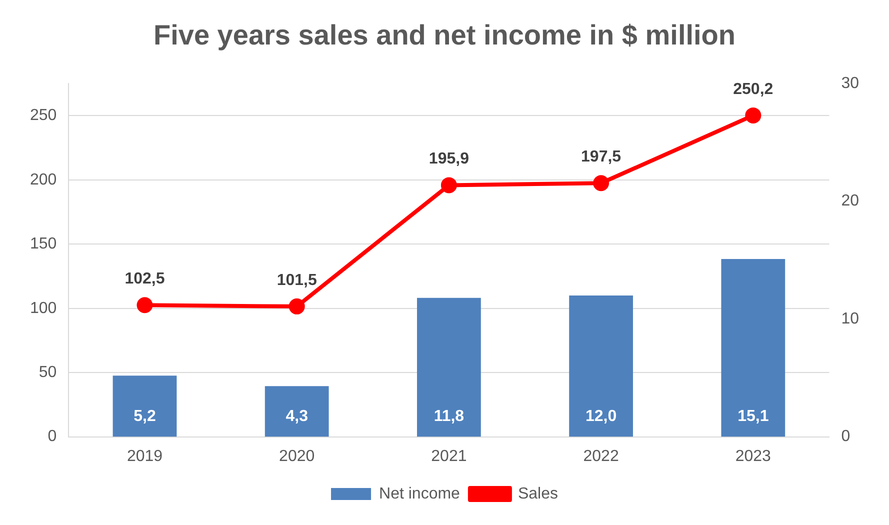 This screenshot has width=889, height=525. Describe the element at coordinates (144, 279) in the screenshot. I see `data-label: 102,5` at that location.